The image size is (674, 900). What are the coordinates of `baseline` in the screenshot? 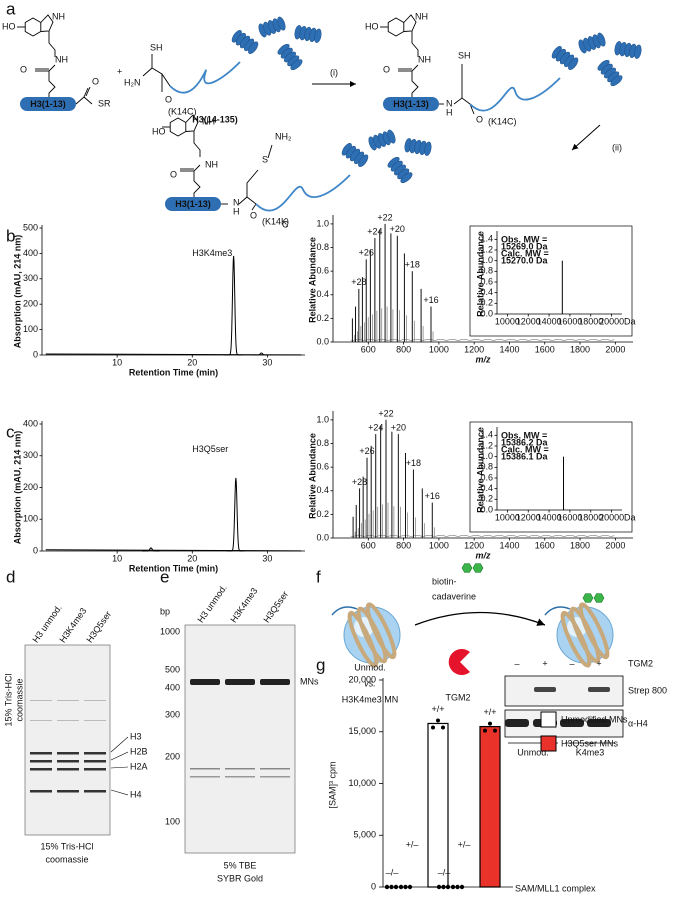 It's located at (173, 550).